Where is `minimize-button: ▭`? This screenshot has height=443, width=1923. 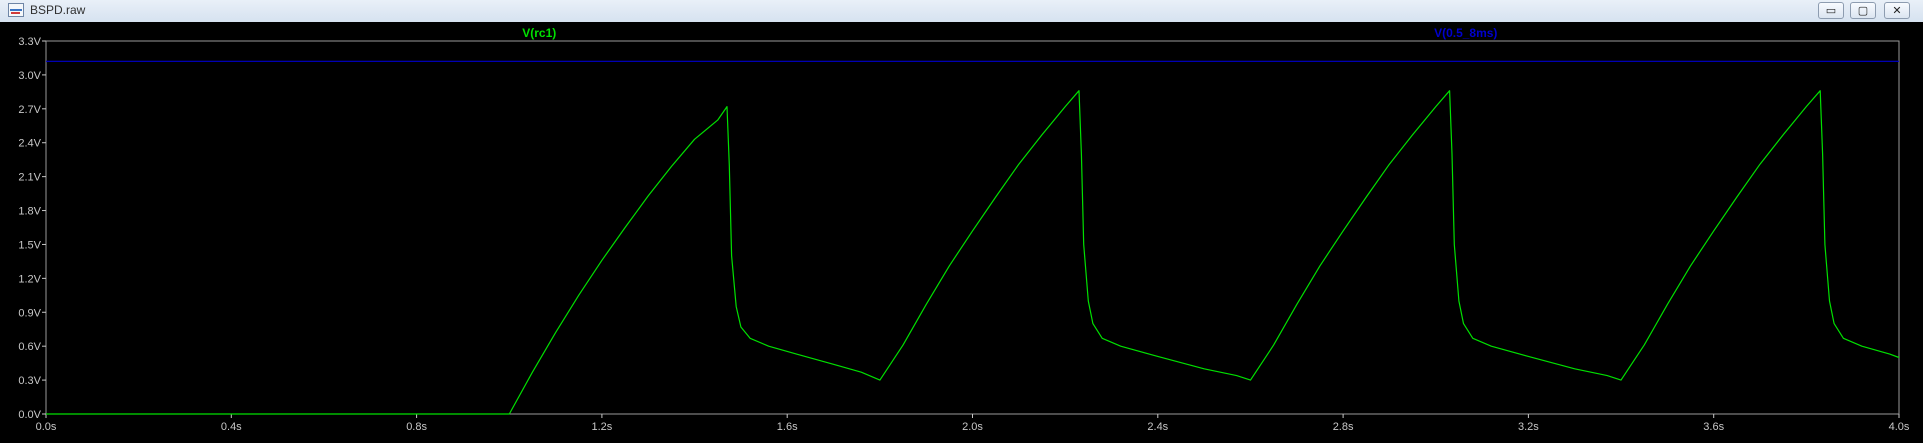 minimize-button: ▭ is located at coordinates (1831, 10).